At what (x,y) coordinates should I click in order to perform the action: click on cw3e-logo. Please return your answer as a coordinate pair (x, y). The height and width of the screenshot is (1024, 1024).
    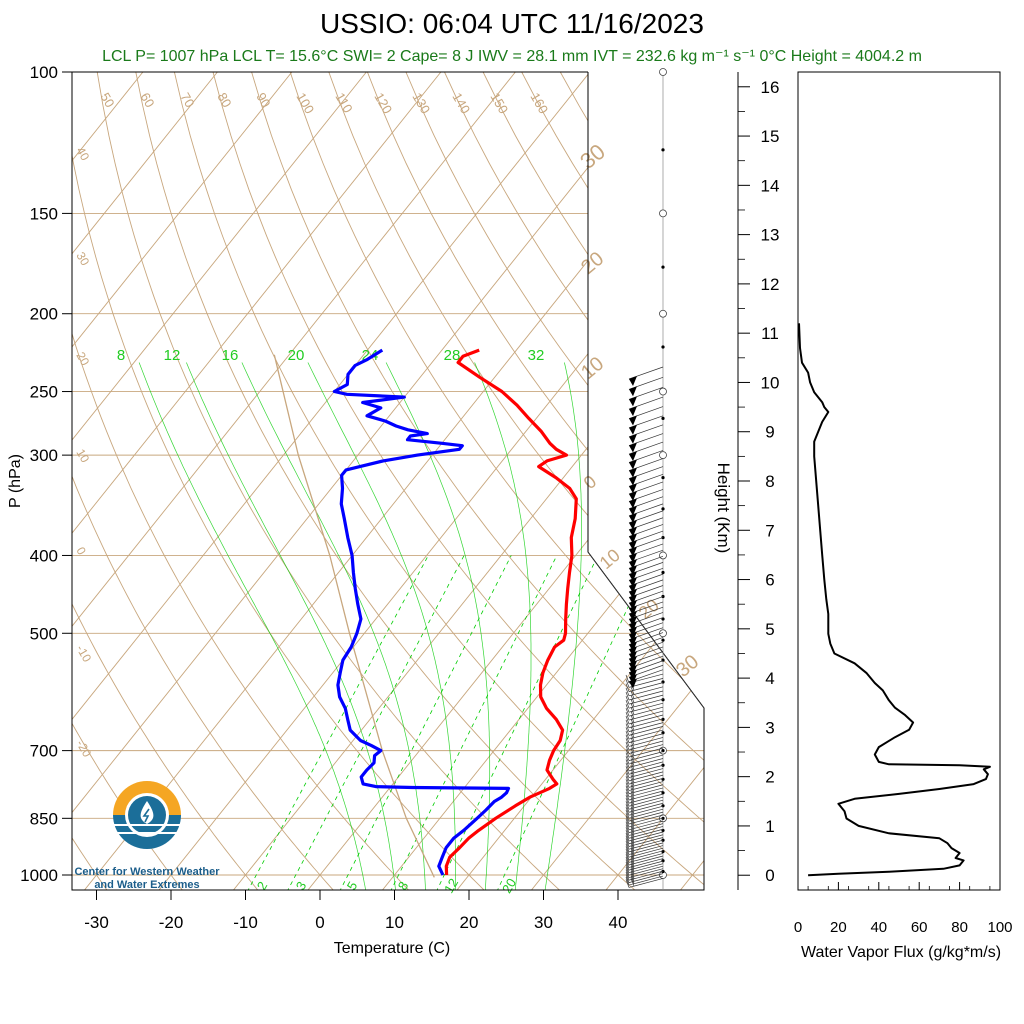
    Looking at the image, I should click on (147, 815).